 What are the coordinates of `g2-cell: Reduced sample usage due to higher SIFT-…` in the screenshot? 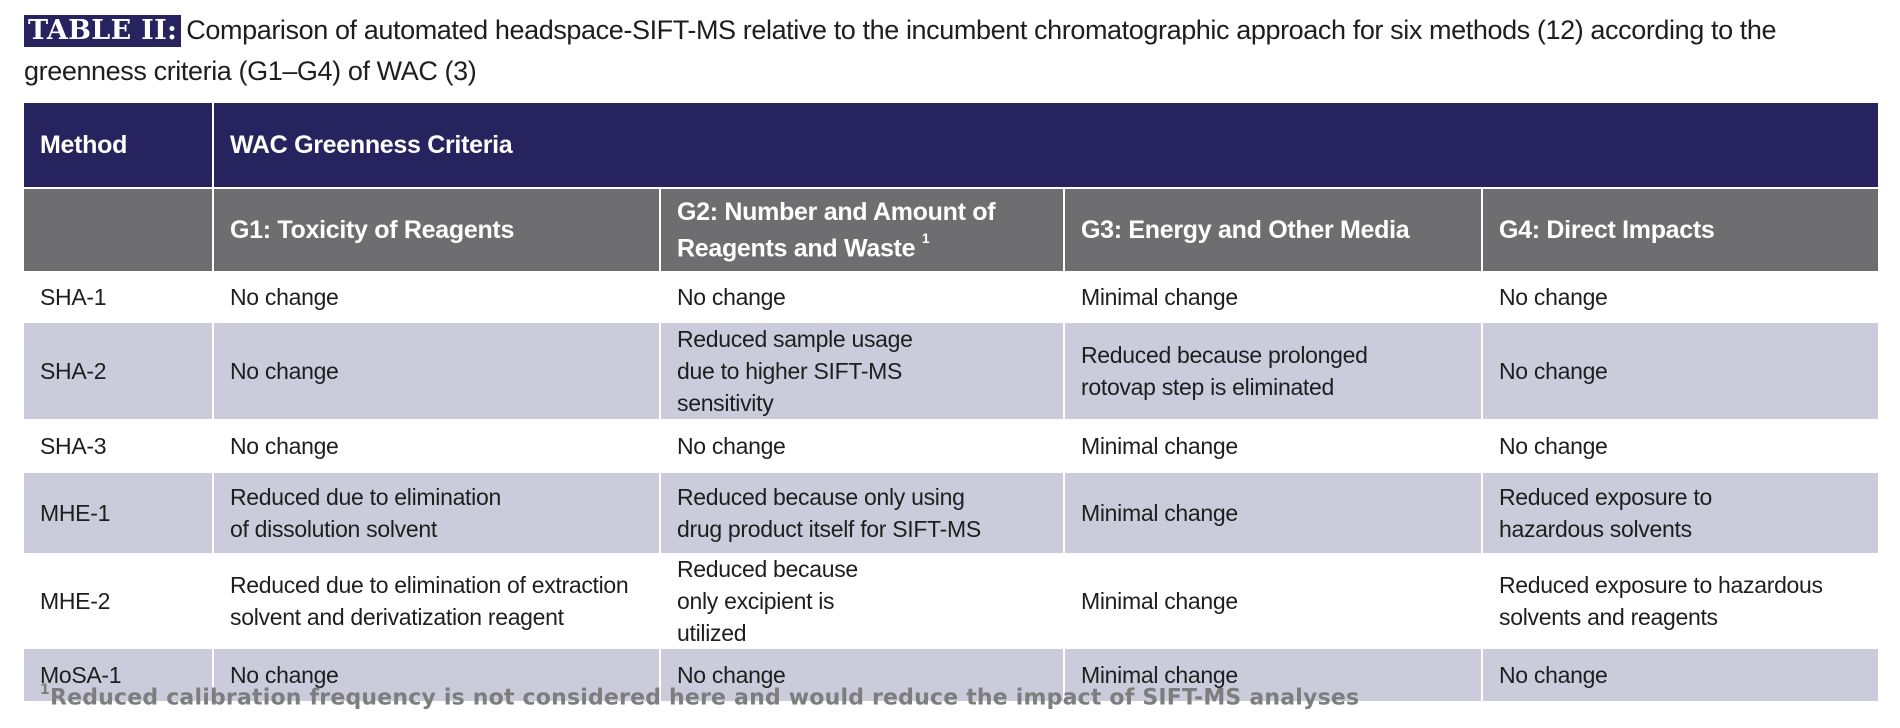 It's located at (862, 371).